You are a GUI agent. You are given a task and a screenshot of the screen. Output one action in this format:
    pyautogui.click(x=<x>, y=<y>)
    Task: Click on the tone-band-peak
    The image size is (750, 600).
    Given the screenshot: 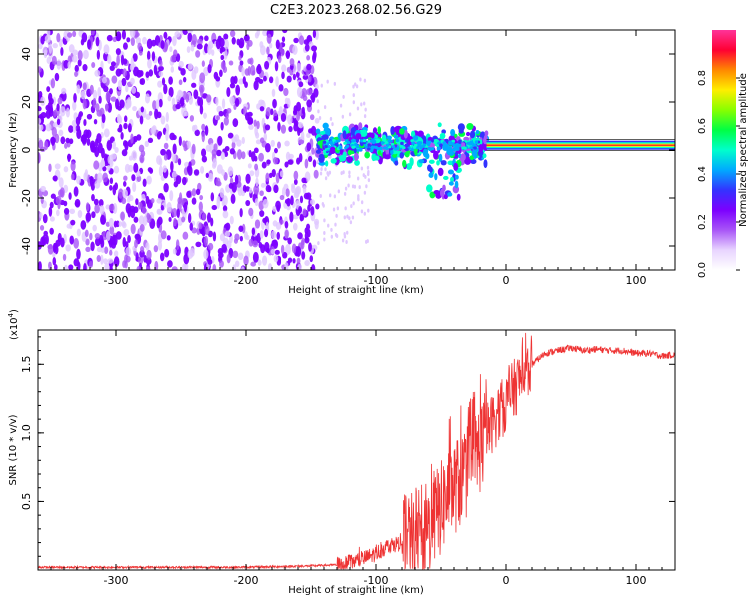 What is the action you would take?
    pyautogui.click(x=580, y=145)
    